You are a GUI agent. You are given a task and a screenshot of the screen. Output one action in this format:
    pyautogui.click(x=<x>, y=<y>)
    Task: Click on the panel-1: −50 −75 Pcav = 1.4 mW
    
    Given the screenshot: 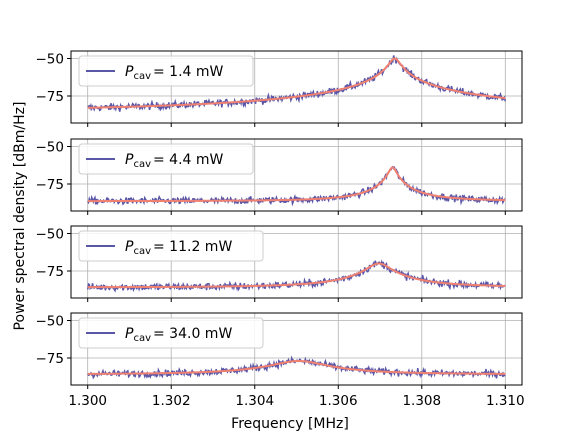 What is the action you would take?
    pyautogui.click(x=279, y=88)
    